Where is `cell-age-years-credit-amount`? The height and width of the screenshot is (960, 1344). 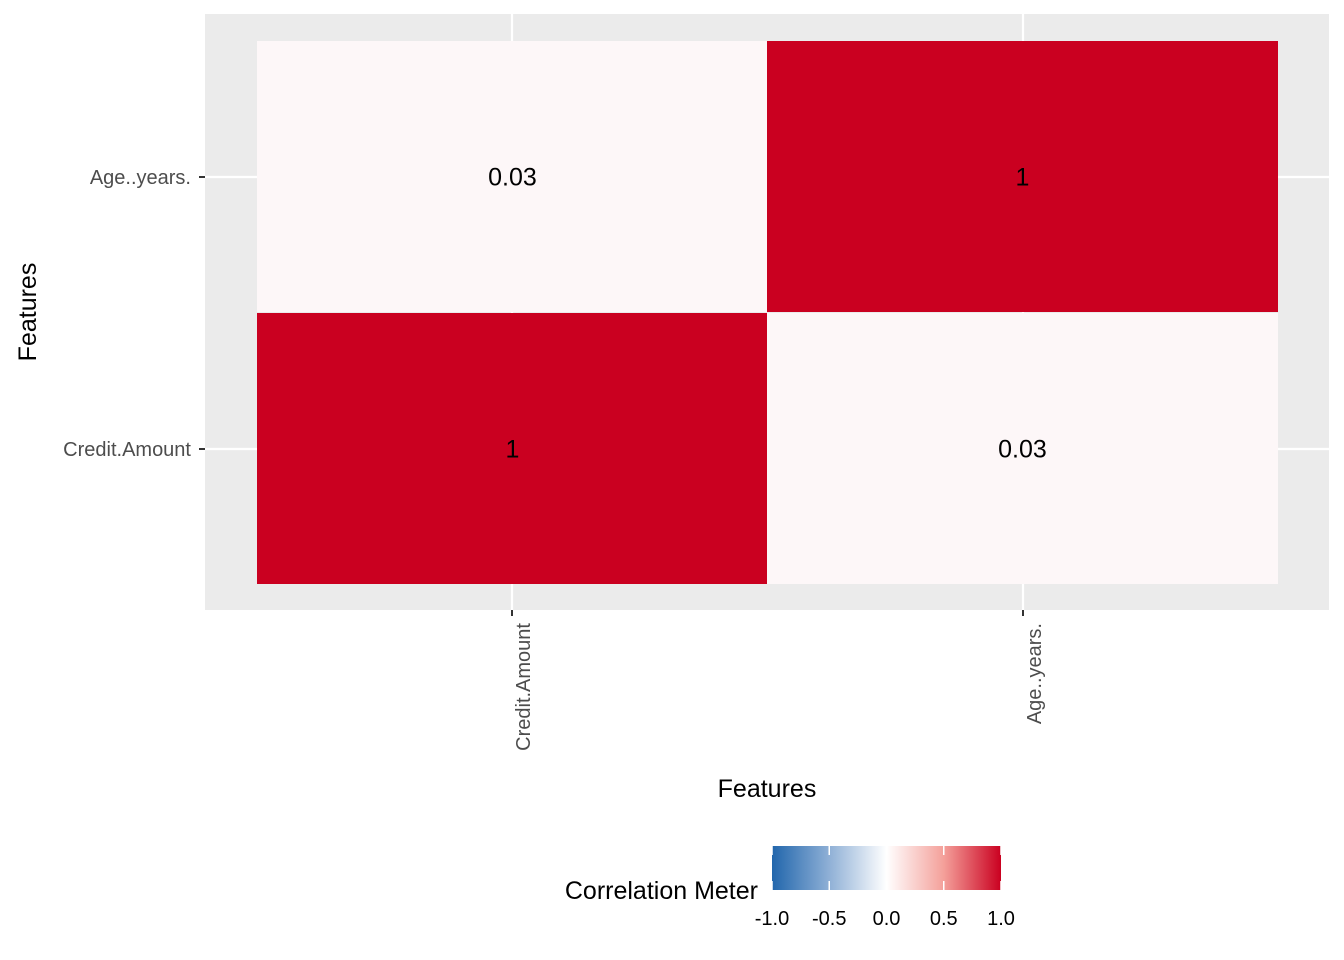
cell-age-years-credit-amount is located at coordinates (1022, 448).